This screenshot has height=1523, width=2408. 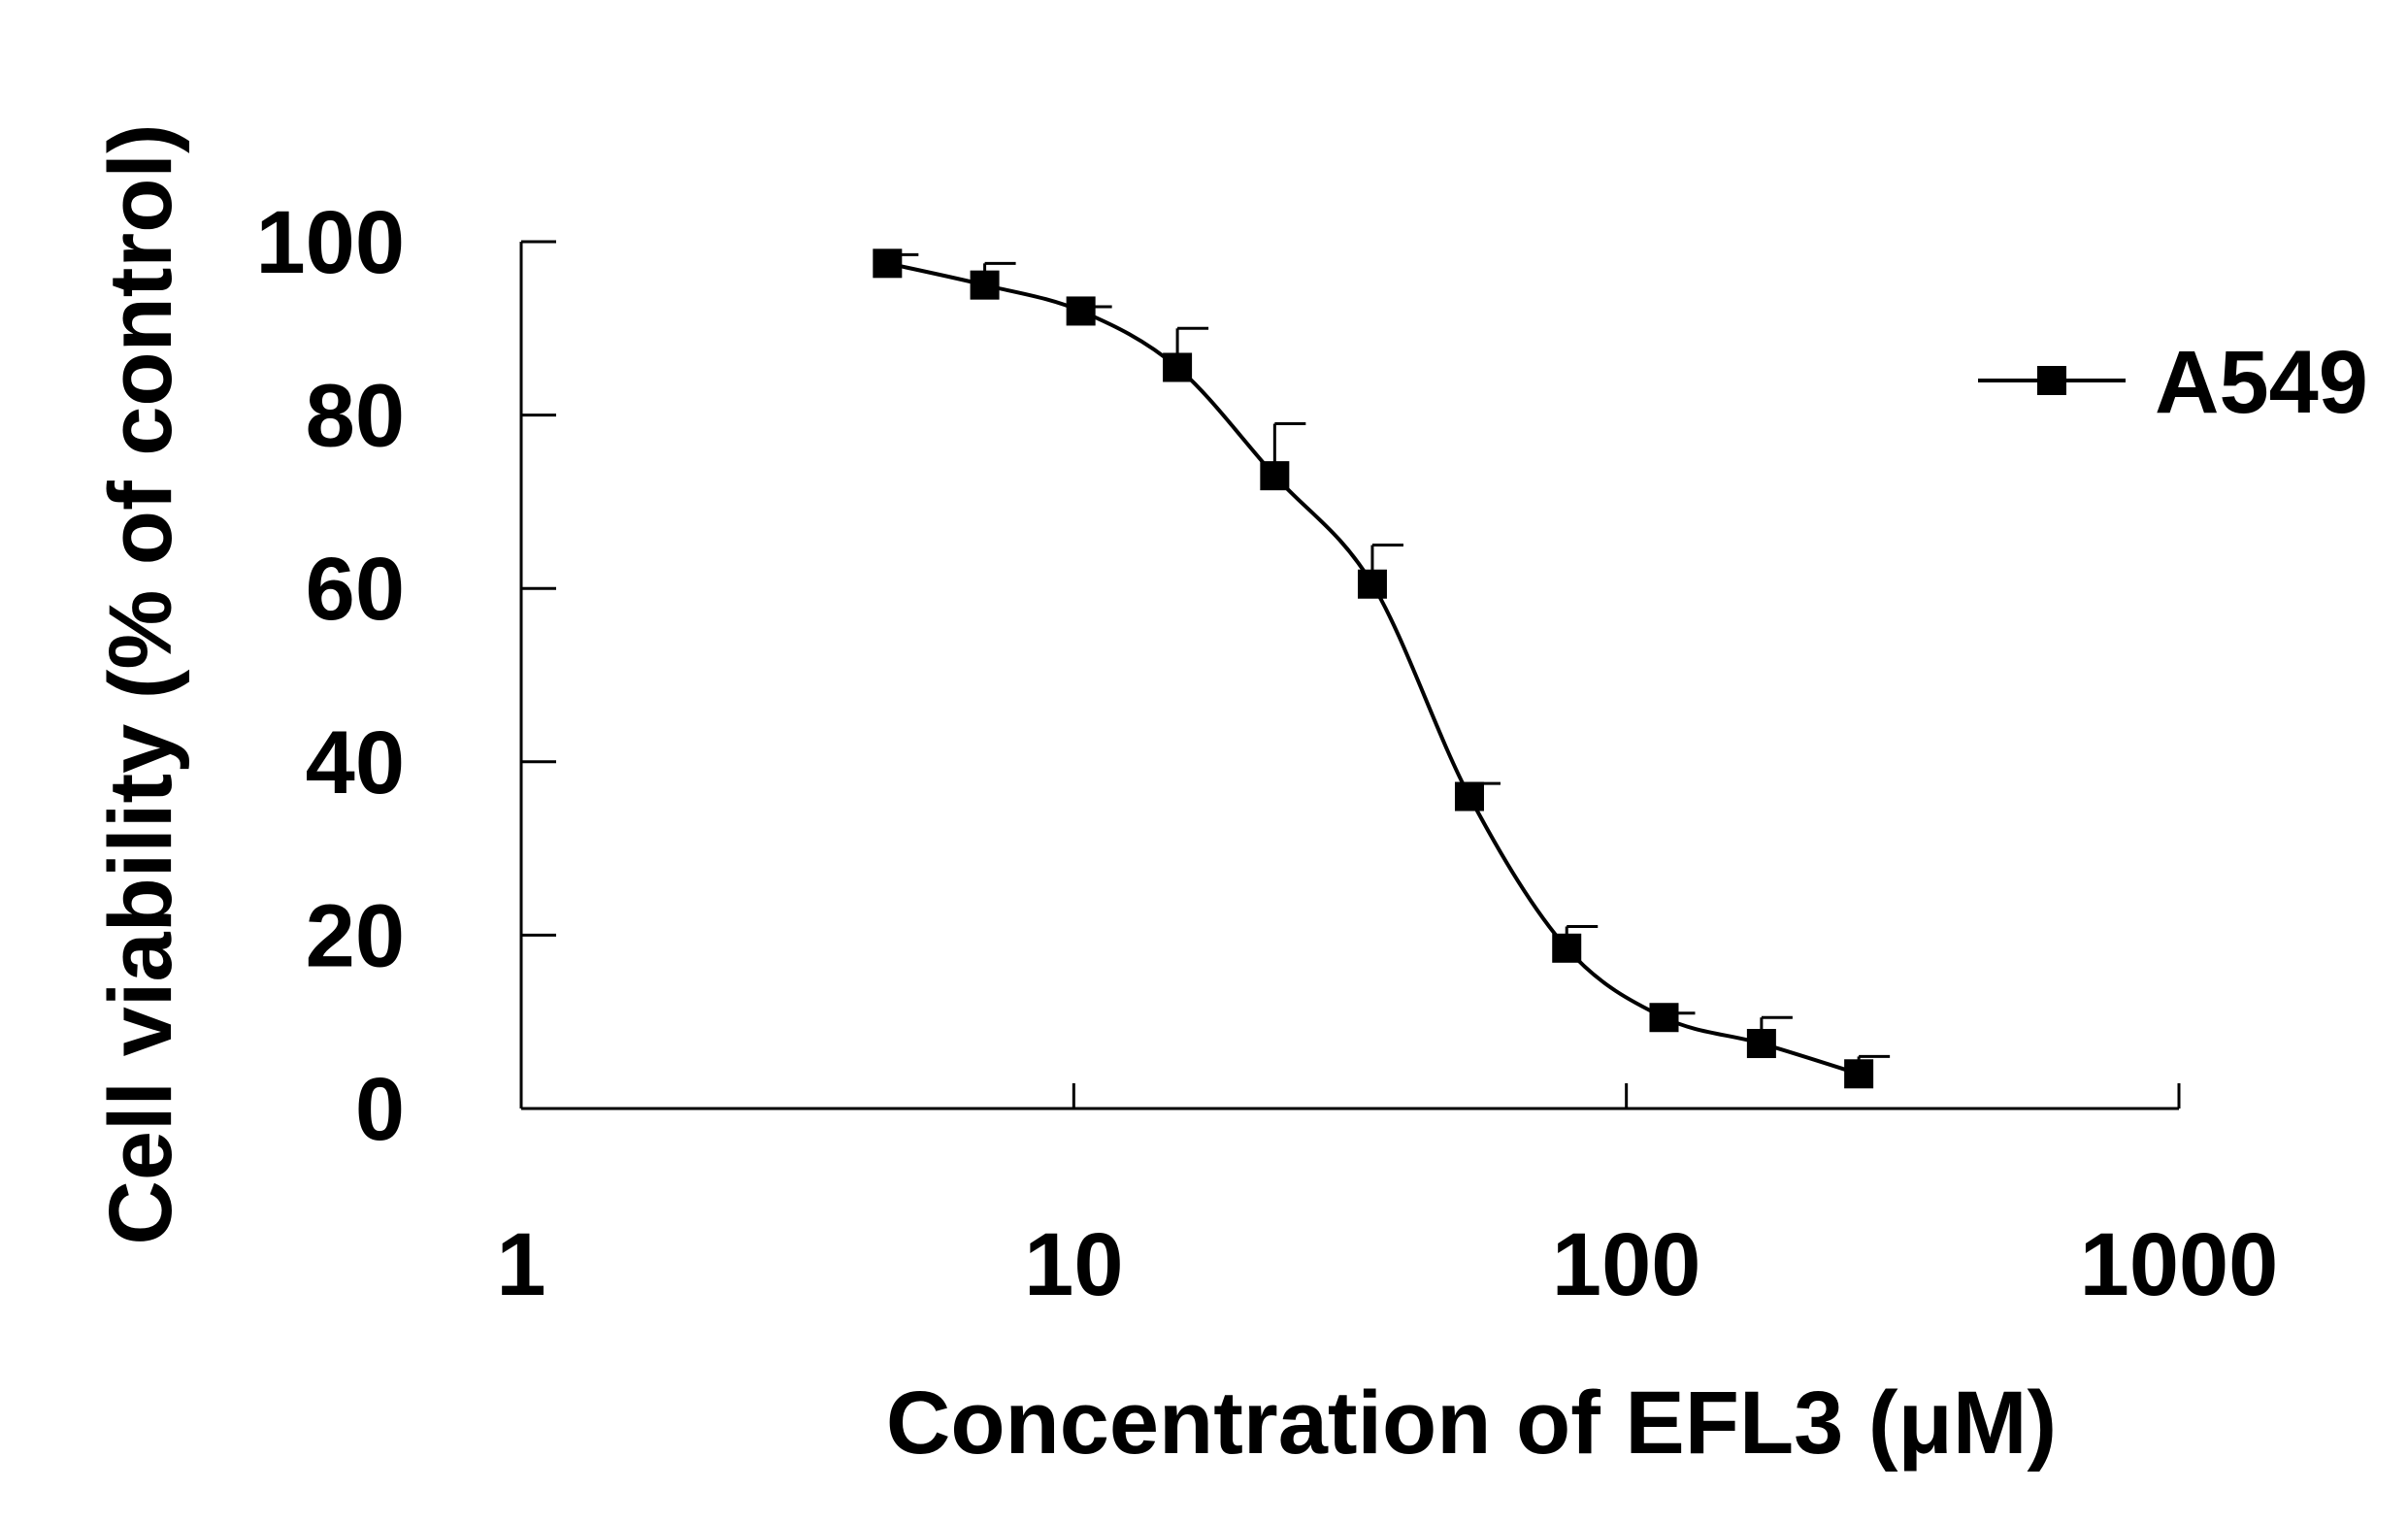 I want to click on y-tick-label: 100, so click(x=331, y=242).